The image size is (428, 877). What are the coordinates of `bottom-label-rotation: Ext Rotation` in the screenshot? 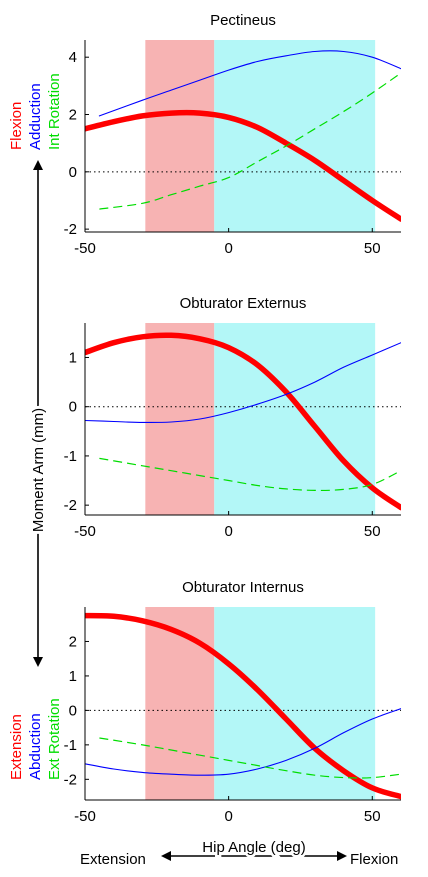 It's located at (54, 739).